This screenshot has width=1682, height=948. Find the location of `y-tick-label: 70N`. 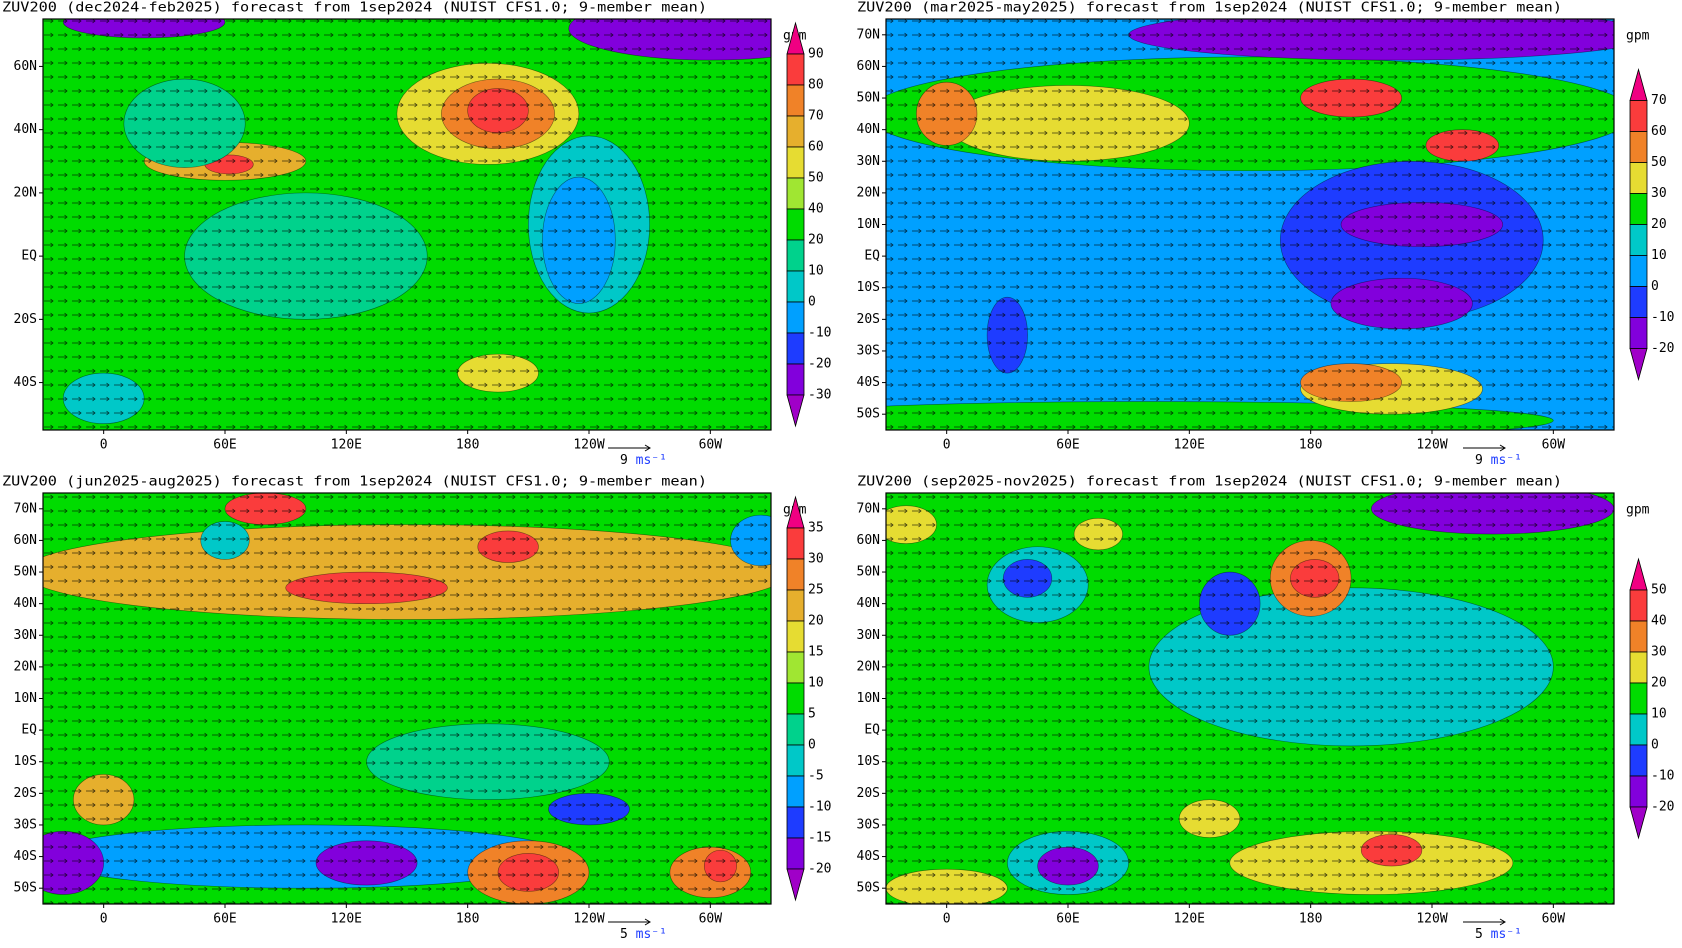

y-tick-label: 70N is located at coordinates (25, 508).